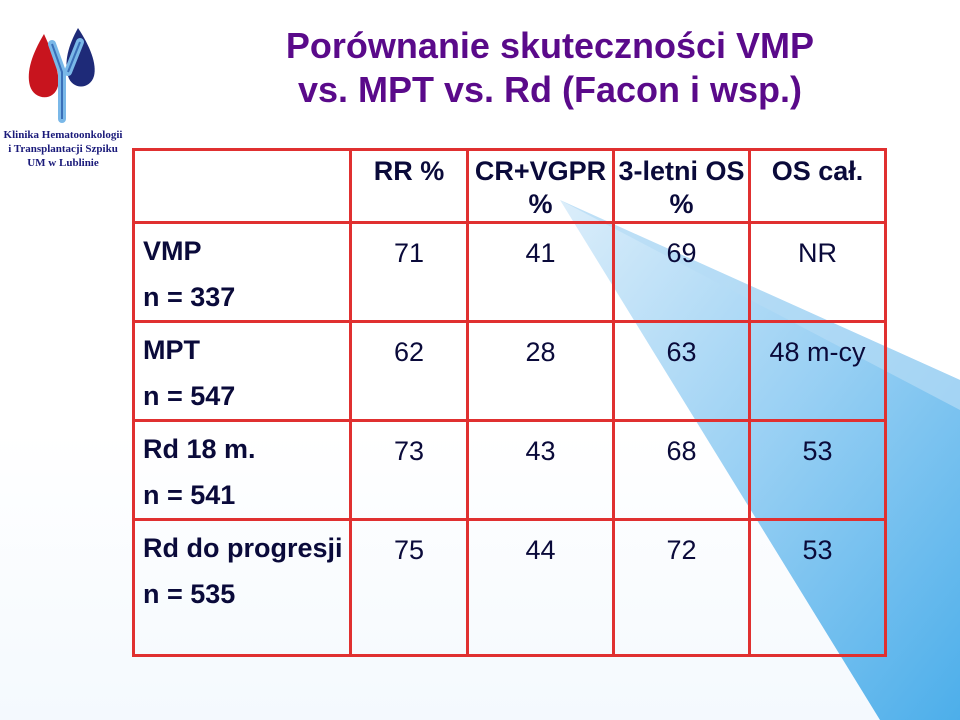 This screenshot has height=720, width=960. Describe the element at coordinates (242, 587) in the screenshot. I see `row-label-cell: Rd do progresji n = 535` at that location.